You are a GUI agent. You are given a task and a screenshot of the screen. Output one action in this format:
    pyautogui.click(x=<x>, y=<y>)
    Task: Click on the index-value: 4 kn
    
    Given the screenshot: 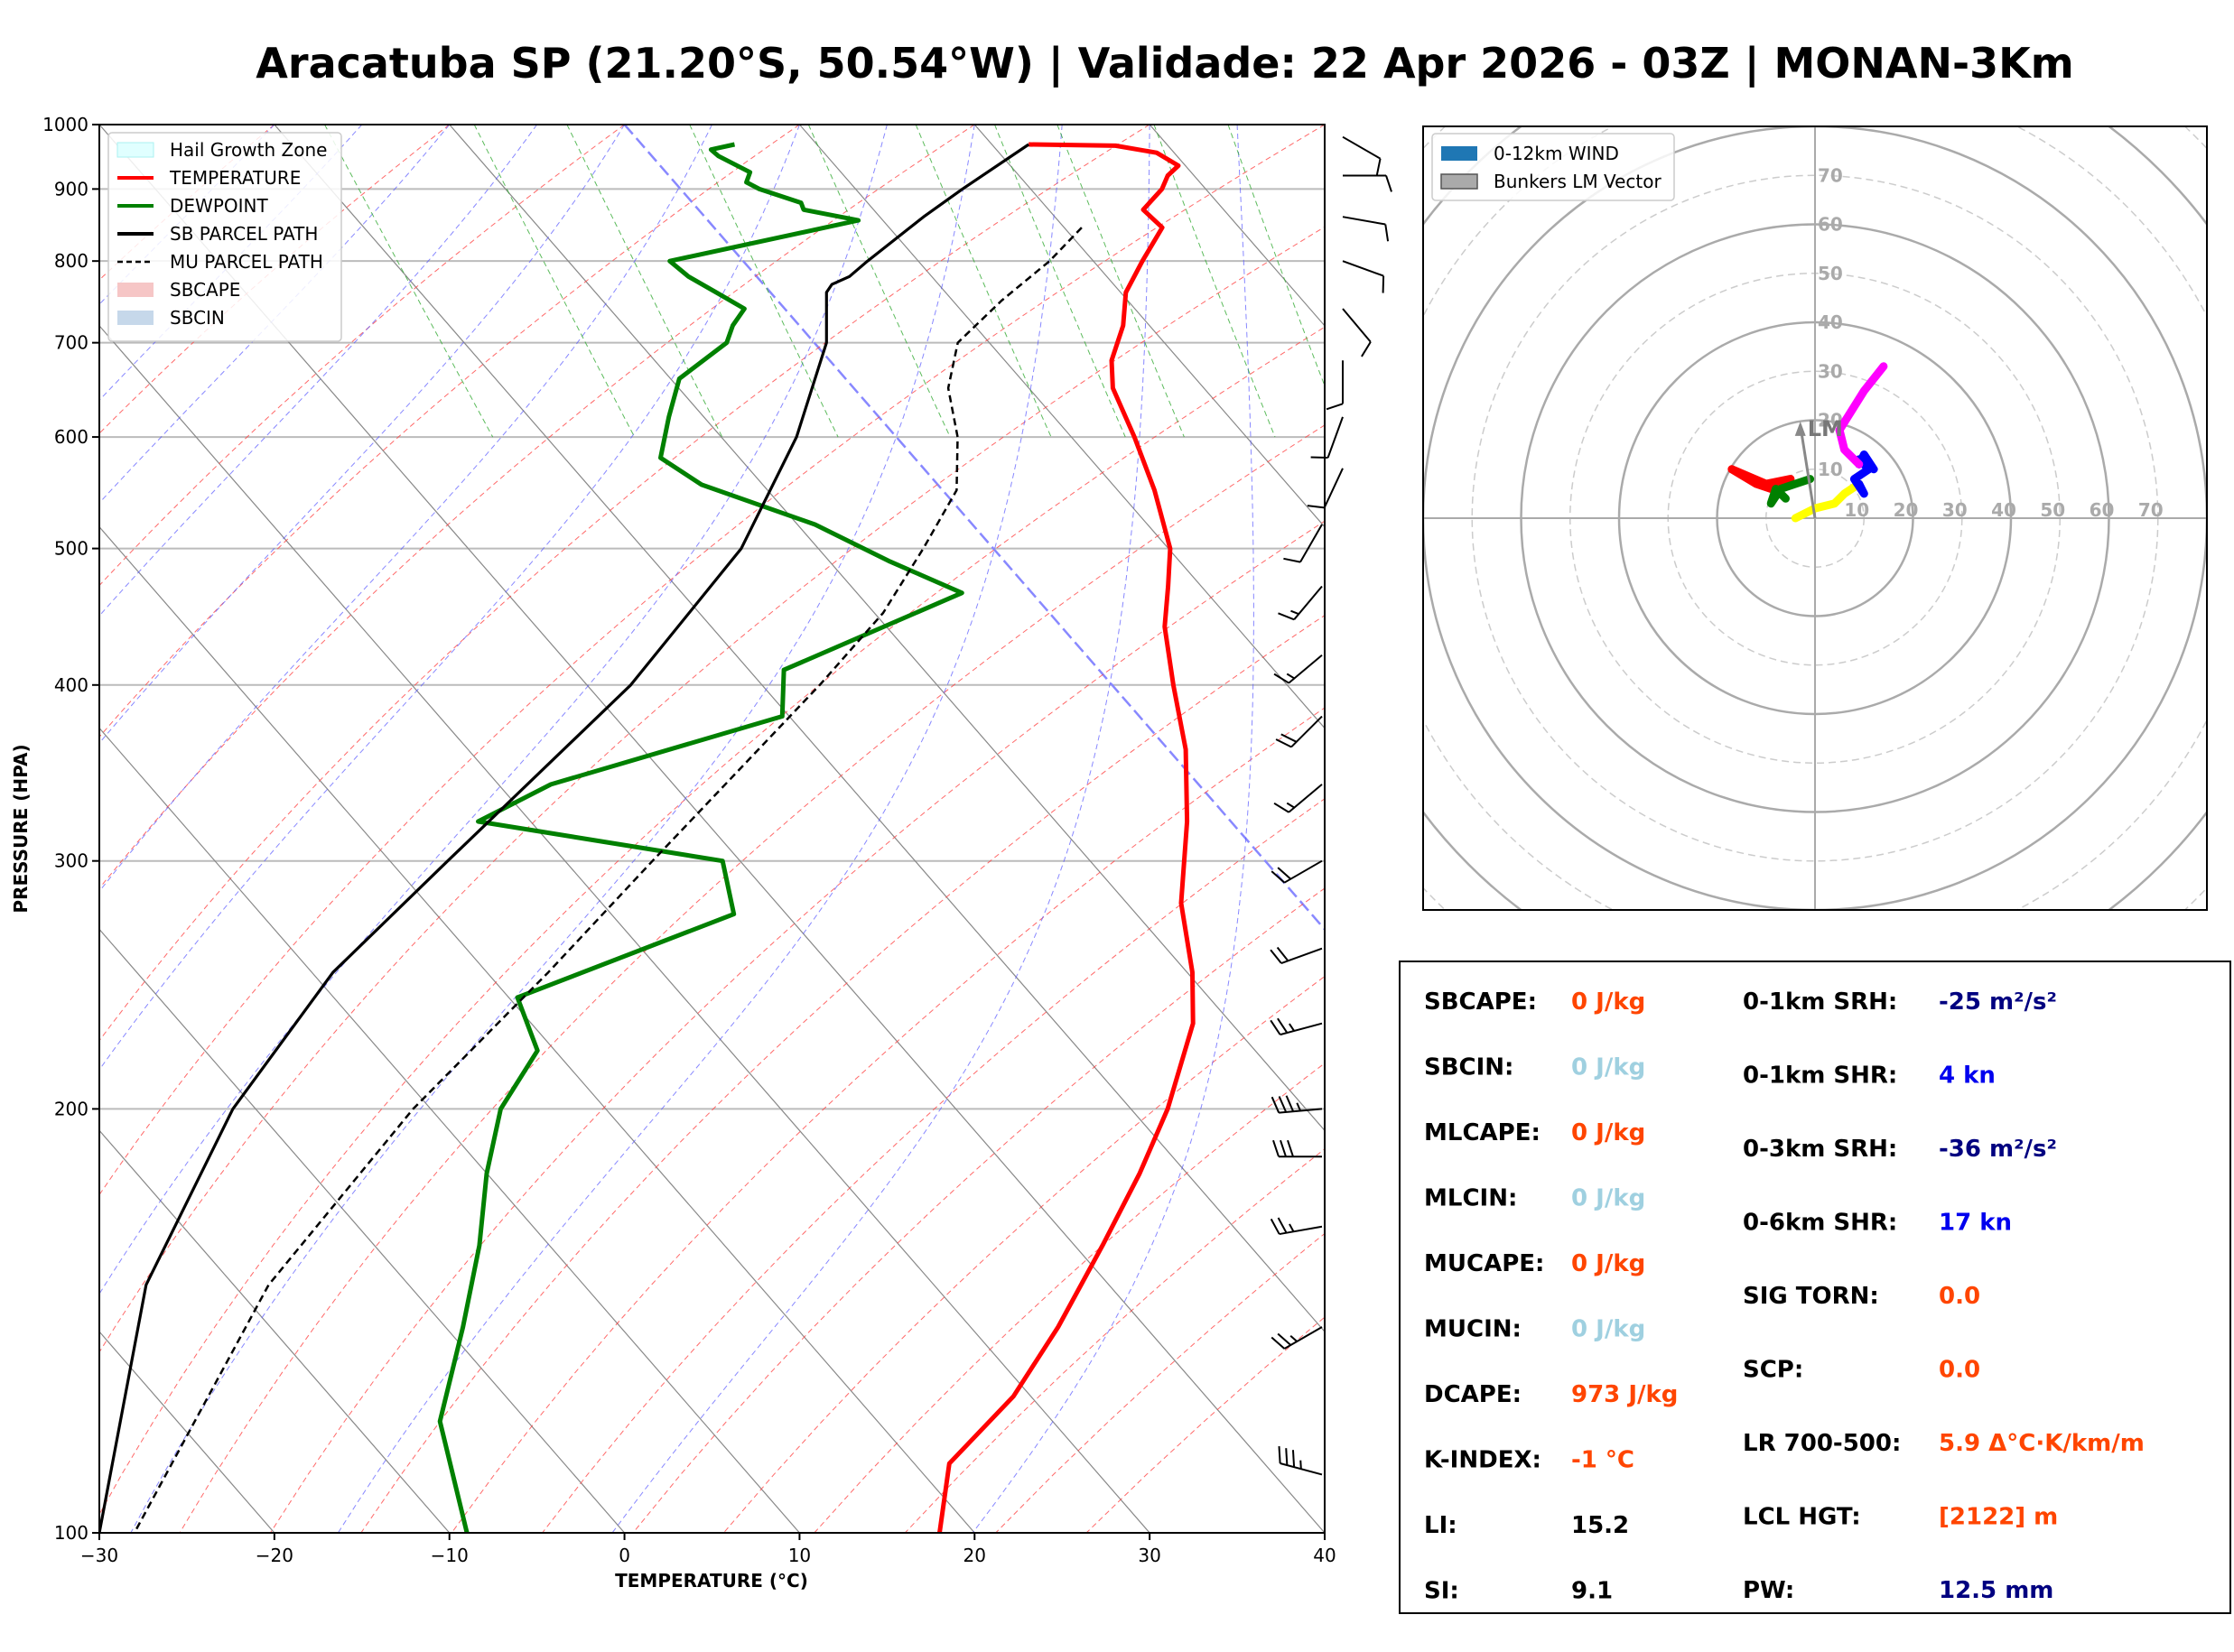 What is the action you would take?
    pyautogui.click(x=1968, y=1076)
    